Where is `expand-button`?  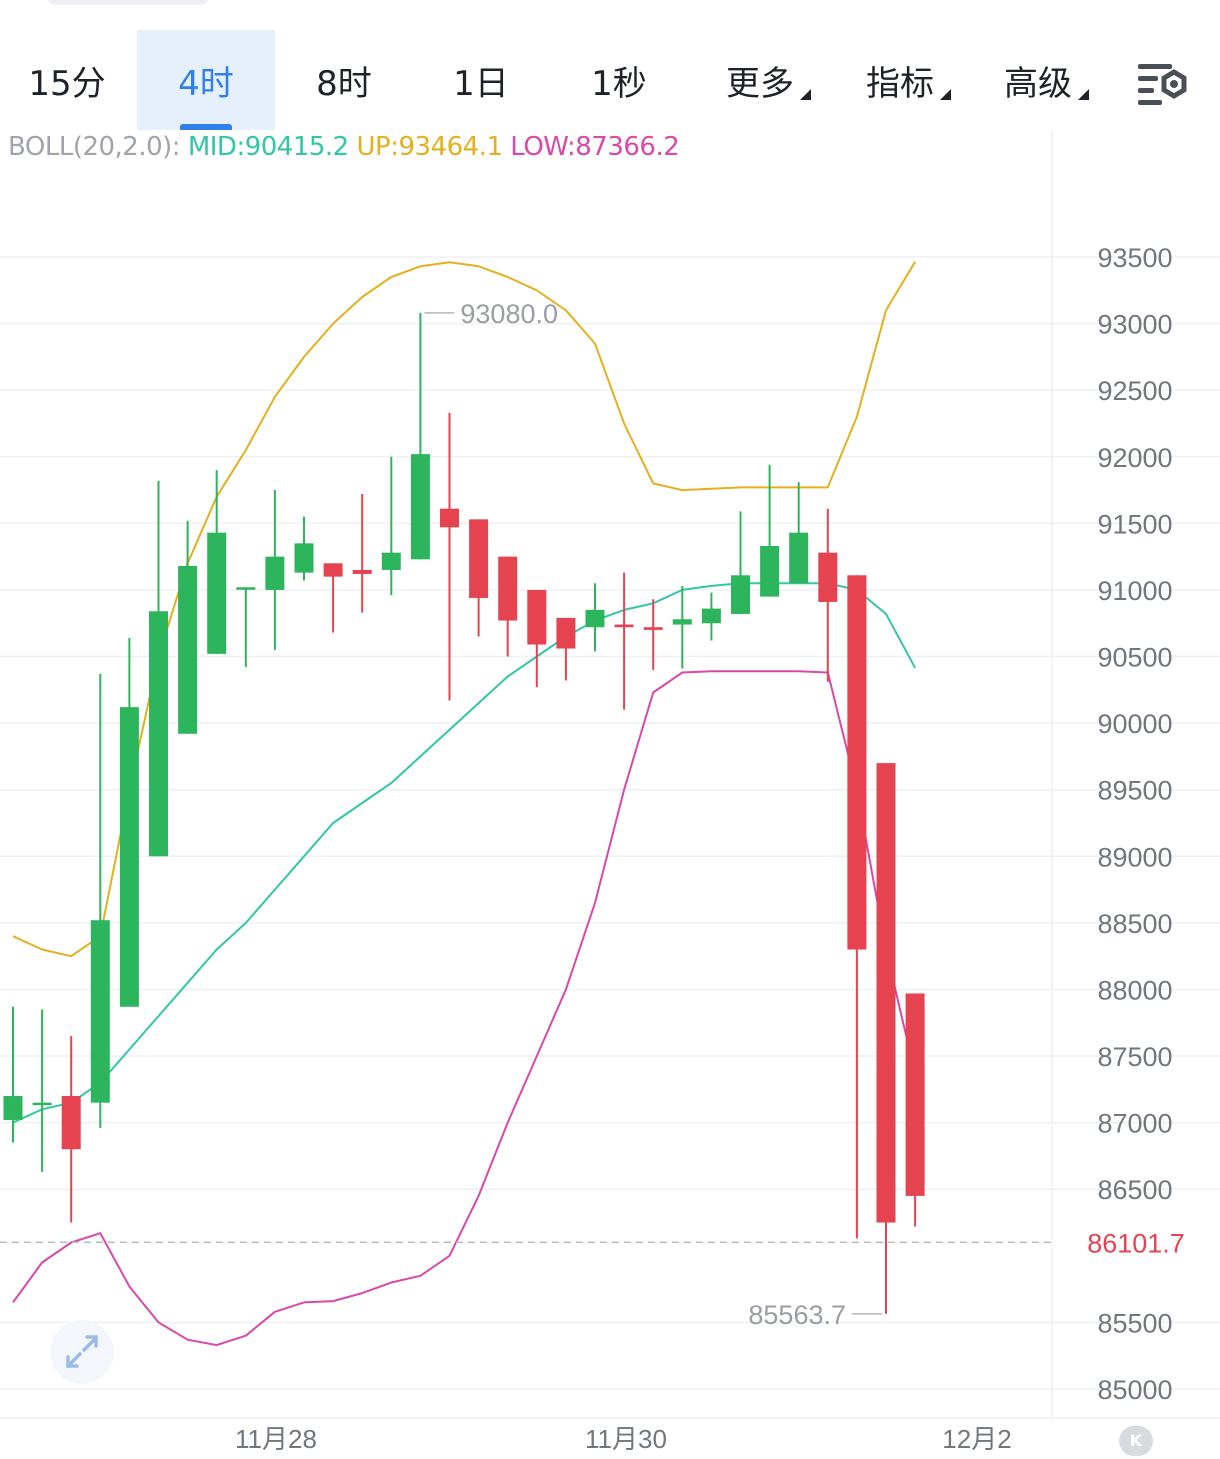
expand-button is located at coordinates (82, 1352).